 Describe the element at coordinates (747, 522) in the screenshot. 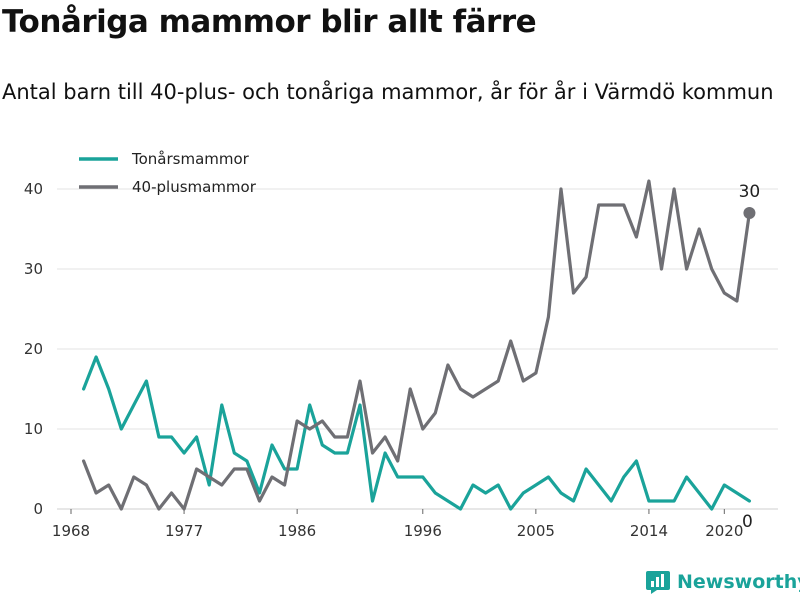

I see `end-label-teen: 0` at that location.